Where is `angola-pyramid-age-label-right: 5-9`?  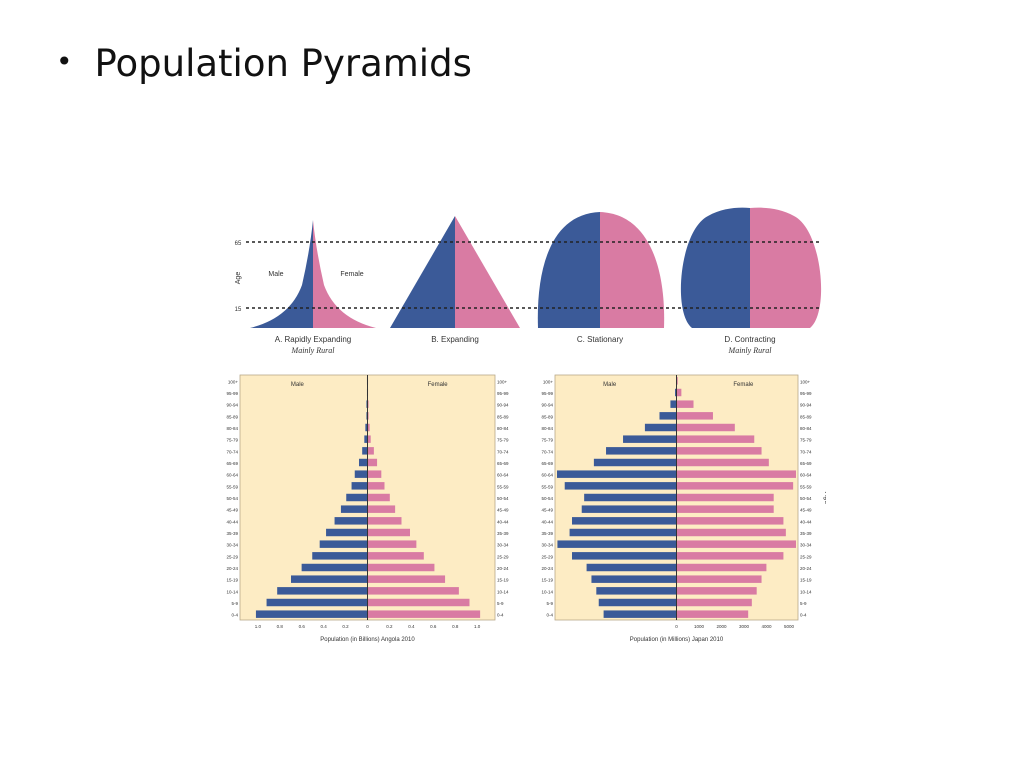 angola-pyramid-age-label-right: 5-9 is located at coordinates (500, 603).